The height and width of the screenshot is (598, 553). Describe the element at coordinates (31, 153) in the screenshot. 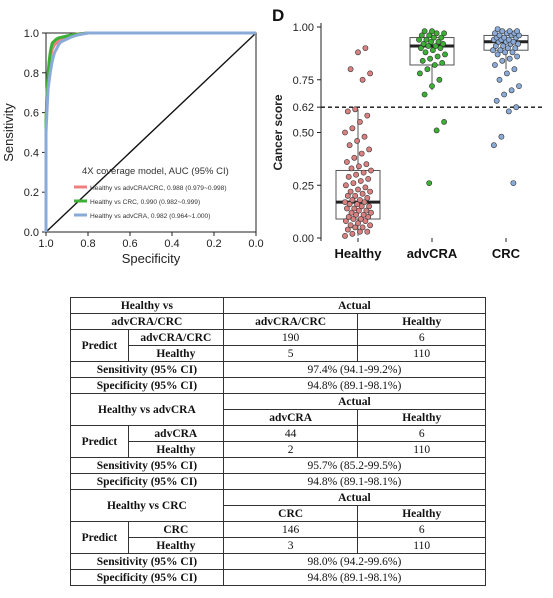

I see `y-tick-label: 0.4` at that location.